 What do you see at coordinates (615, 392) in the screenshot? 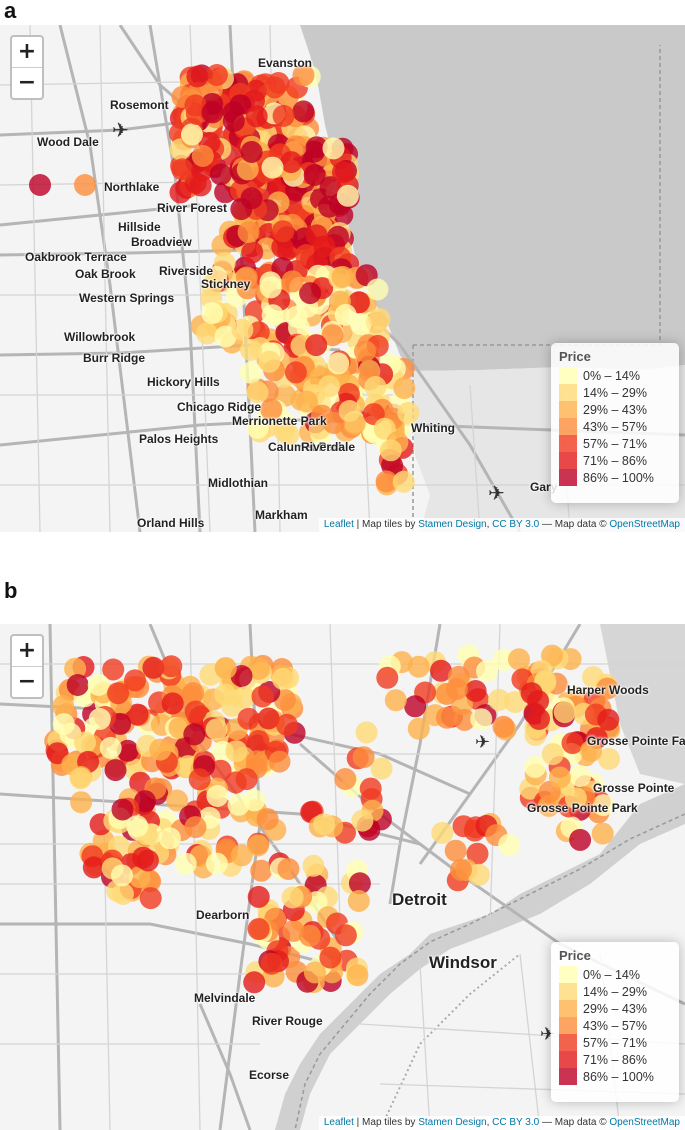
I see `legend-row: 14% – 29%` at bounding box center [615, 392].